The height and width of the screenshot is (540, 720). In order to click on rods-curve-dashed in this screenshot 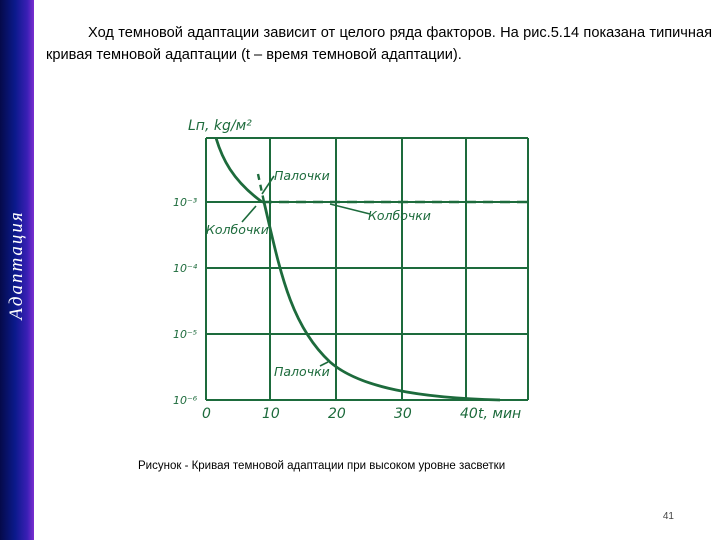, I will do `click(261, 188)`.